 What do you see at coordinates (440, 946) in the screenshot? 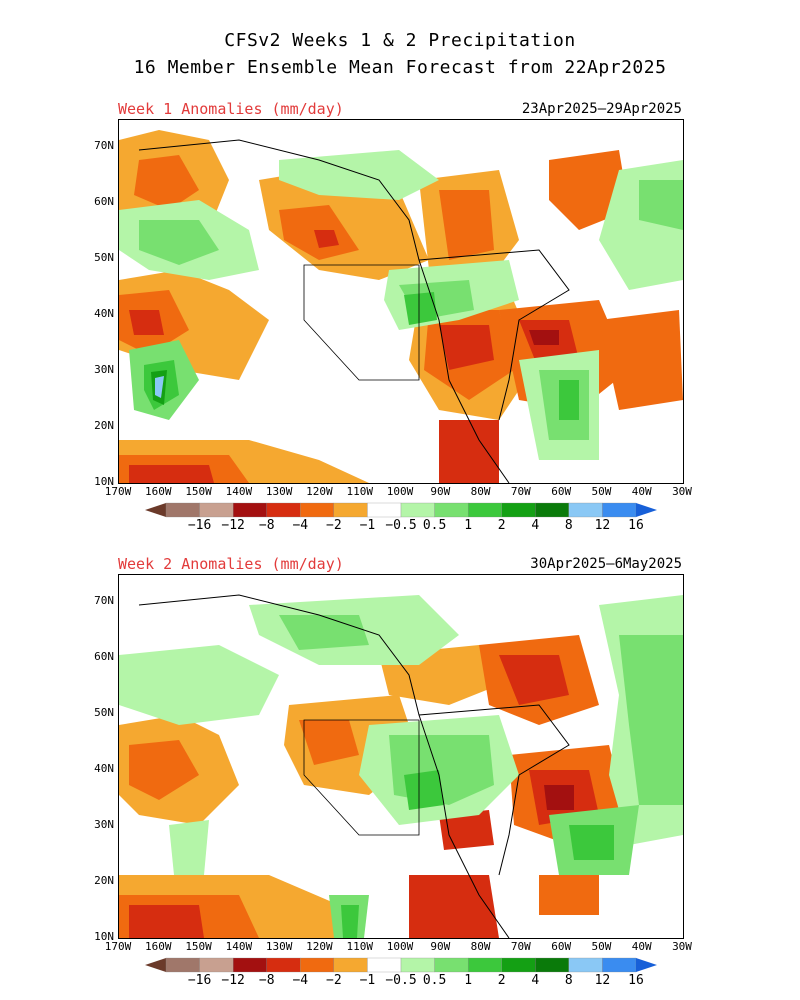
I see `lon-label: 90W` at bounding box center [440, 946].